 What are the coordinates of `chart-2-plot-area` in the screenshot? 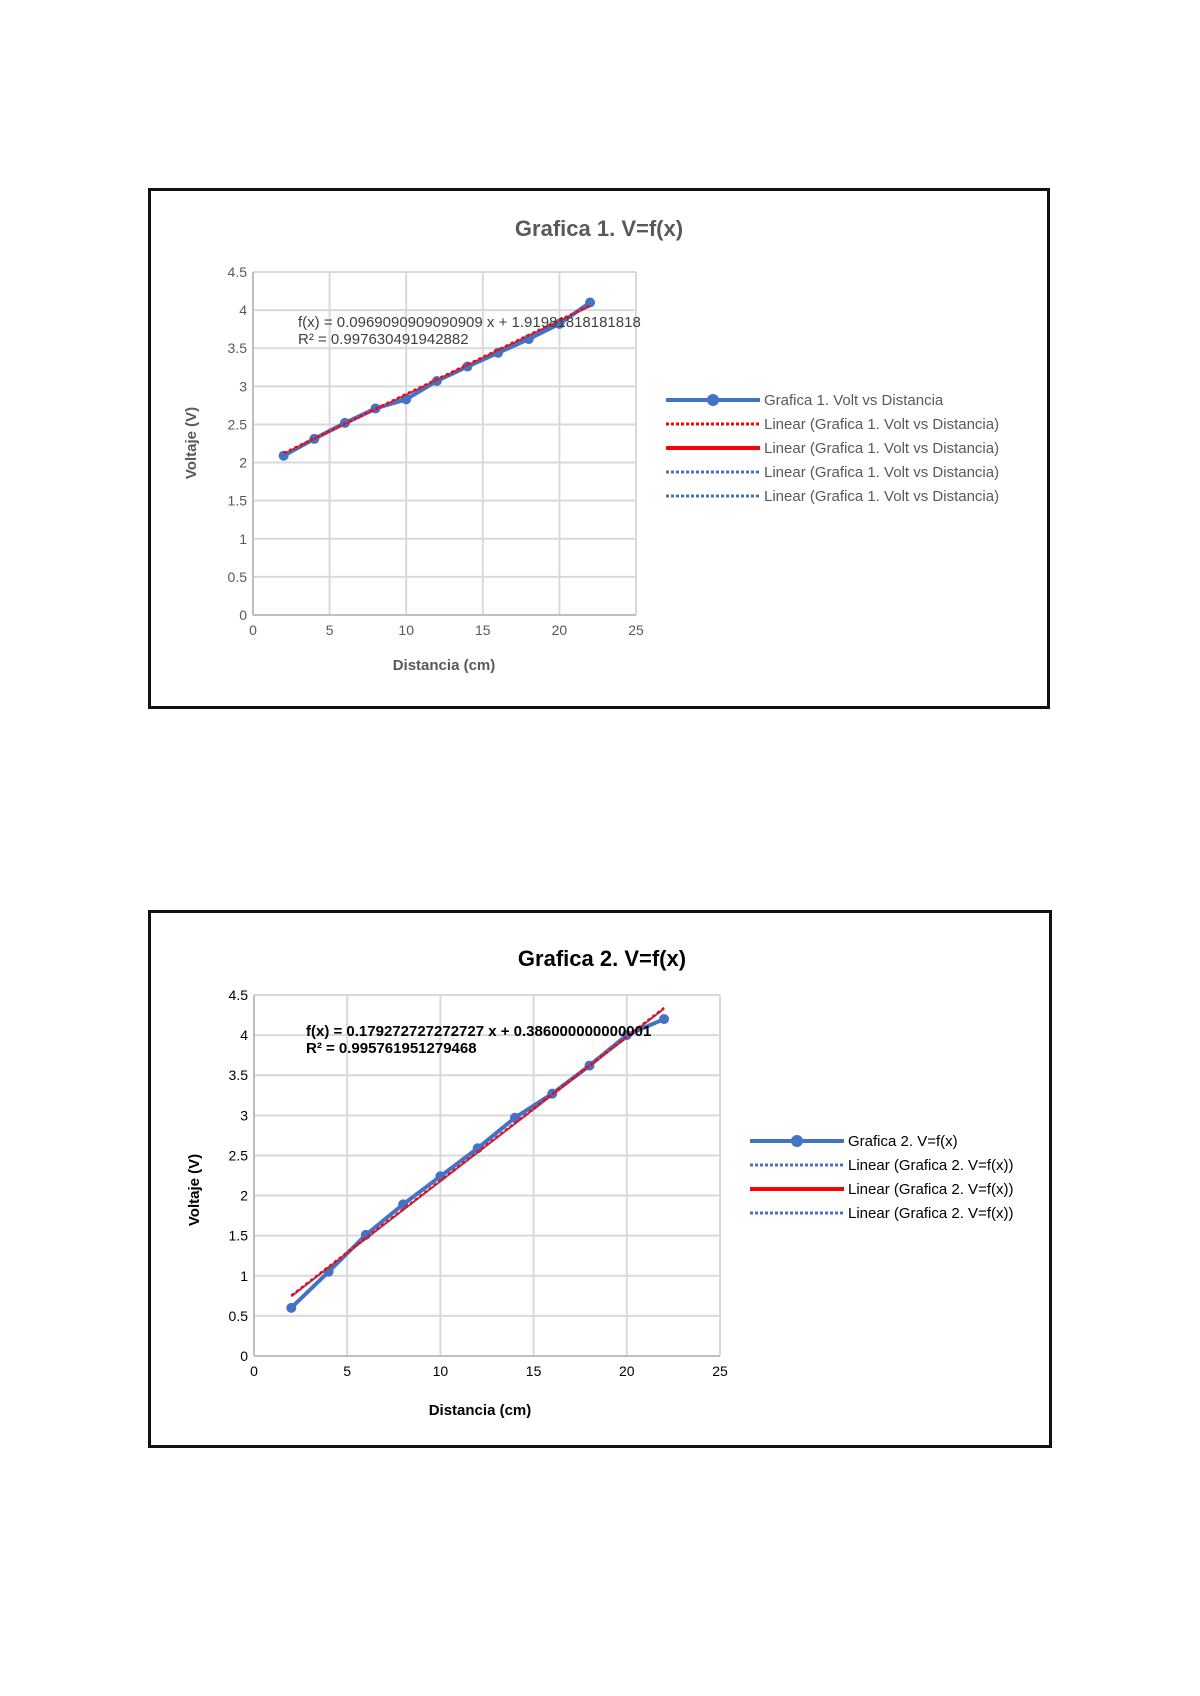 It's located at (478, 1159).